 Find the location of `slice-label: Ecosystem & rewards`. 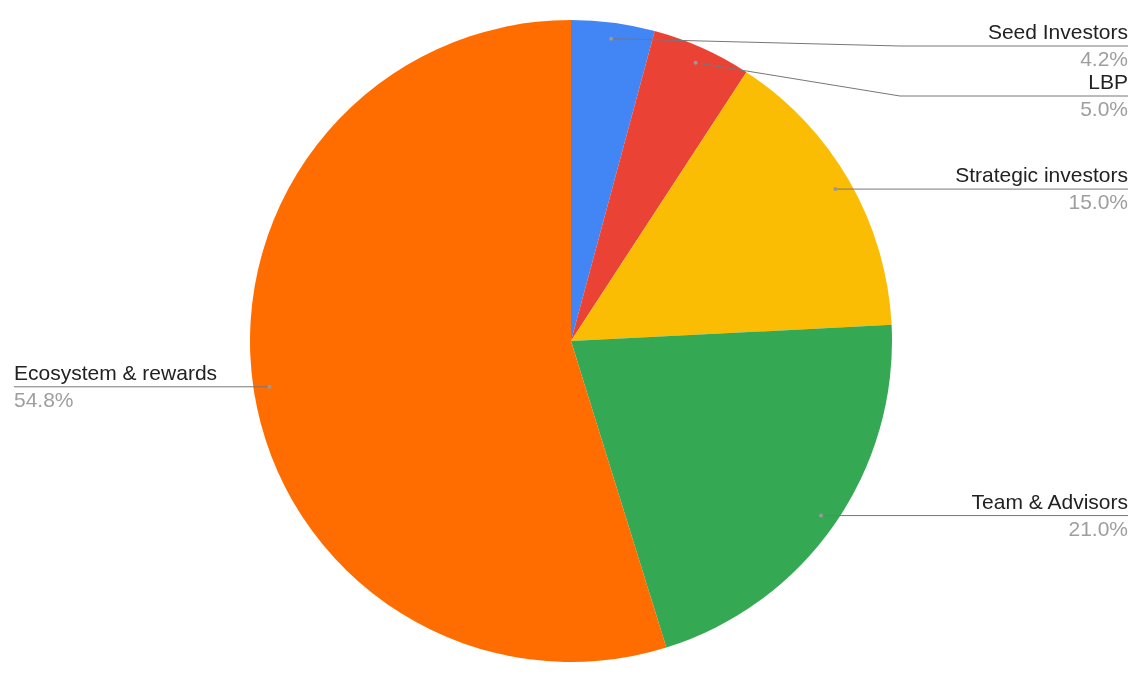

slice-label: Ecosystem & rewards is located at coordinates (116, 372).